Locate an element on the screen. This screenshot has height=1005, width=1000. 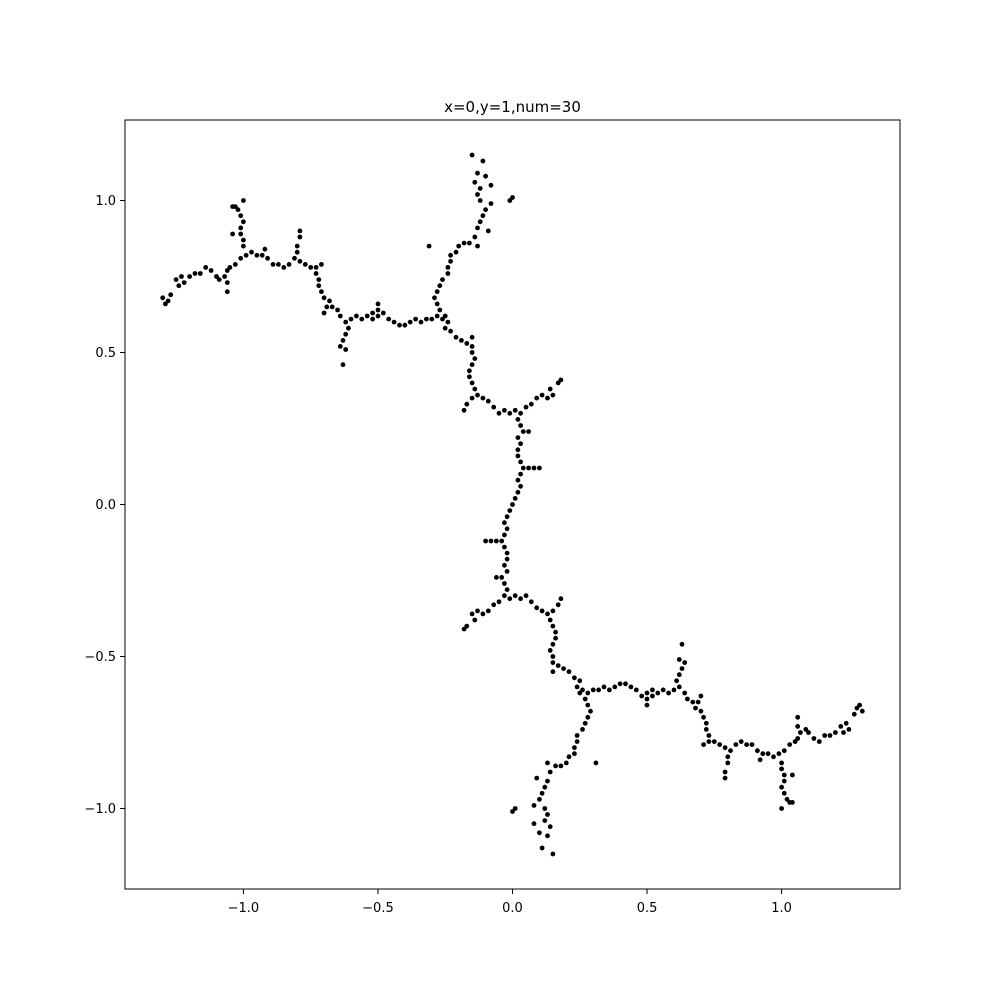
y-tick-label: 1.0 is located at coordinates (105, 201).